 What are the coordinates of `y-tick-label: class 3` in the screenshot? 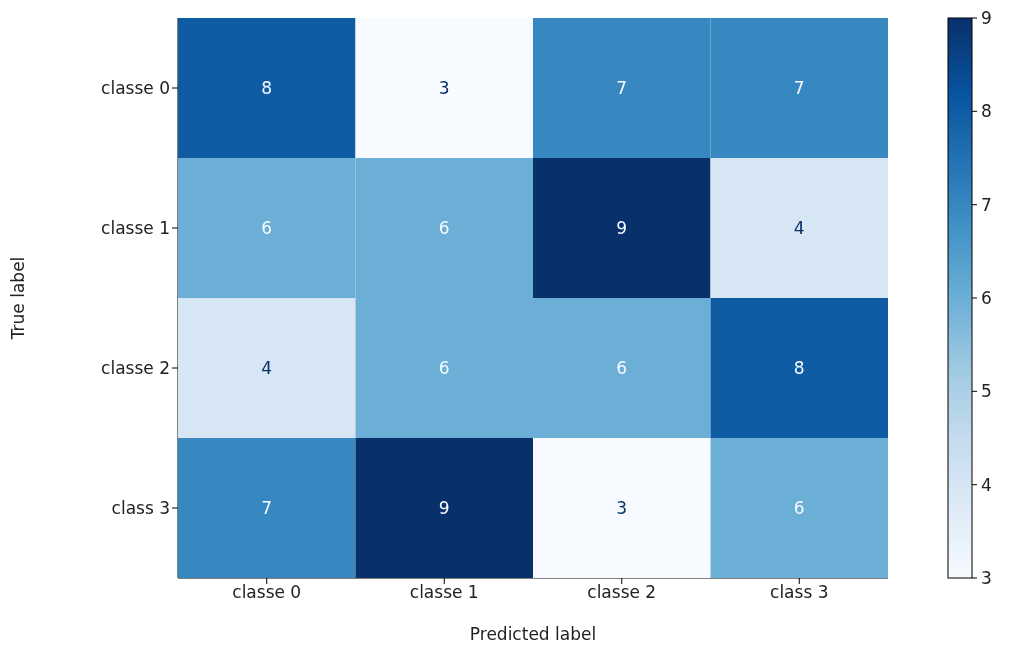 It's located at (140, 508).